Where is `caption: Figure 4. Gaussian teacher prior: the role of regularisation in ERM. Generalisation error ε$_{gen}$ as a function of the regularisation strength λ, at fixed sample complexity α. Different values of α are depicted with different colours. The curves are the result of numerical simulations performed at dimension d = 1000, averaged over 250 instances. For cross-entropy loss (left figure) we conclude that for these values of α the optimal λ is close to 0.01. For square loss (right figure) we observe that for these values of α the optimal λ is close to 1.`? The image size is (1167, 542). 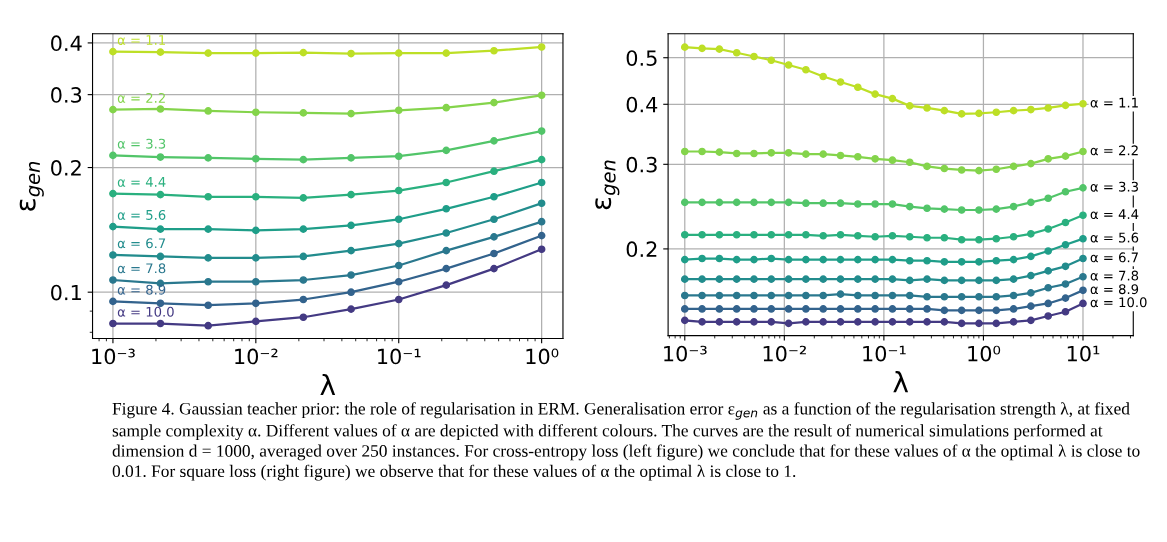 caption: Figure 4. Gaussian teacher prior: the role of regularisation in ERM. Generalisation error ε$_{gen}$ as a function of the regularisation strength λ, at fixed sample complexity α. Different values of α are depicted with different colours. The curves are the result of numerical simulations performed at dimension d = 1000, averaged over 250 instances. For cross-entropy loss (left figure) we conclude that for these values of α the optimal λ is close to 0.01. For square loss (right figure) we observe that for these values of α the optimal λ is close to 1. is located at coordinates (626, 441).